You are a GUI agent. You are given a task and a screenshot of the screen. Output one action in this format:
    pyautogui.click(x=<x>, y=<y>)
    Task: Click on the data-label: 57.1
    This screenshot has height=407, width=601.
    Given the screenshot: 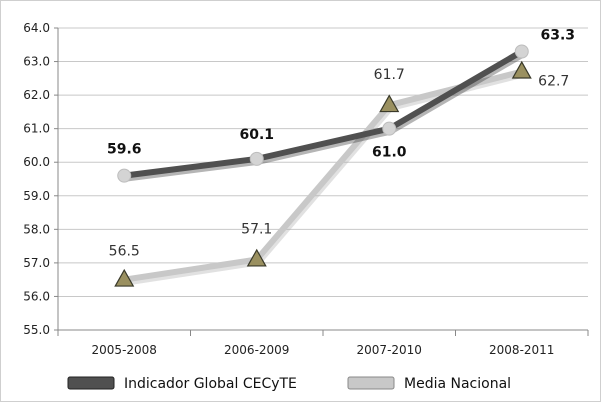 What is the action you would take?
    pyautogui.click(x=256, y=230)
    